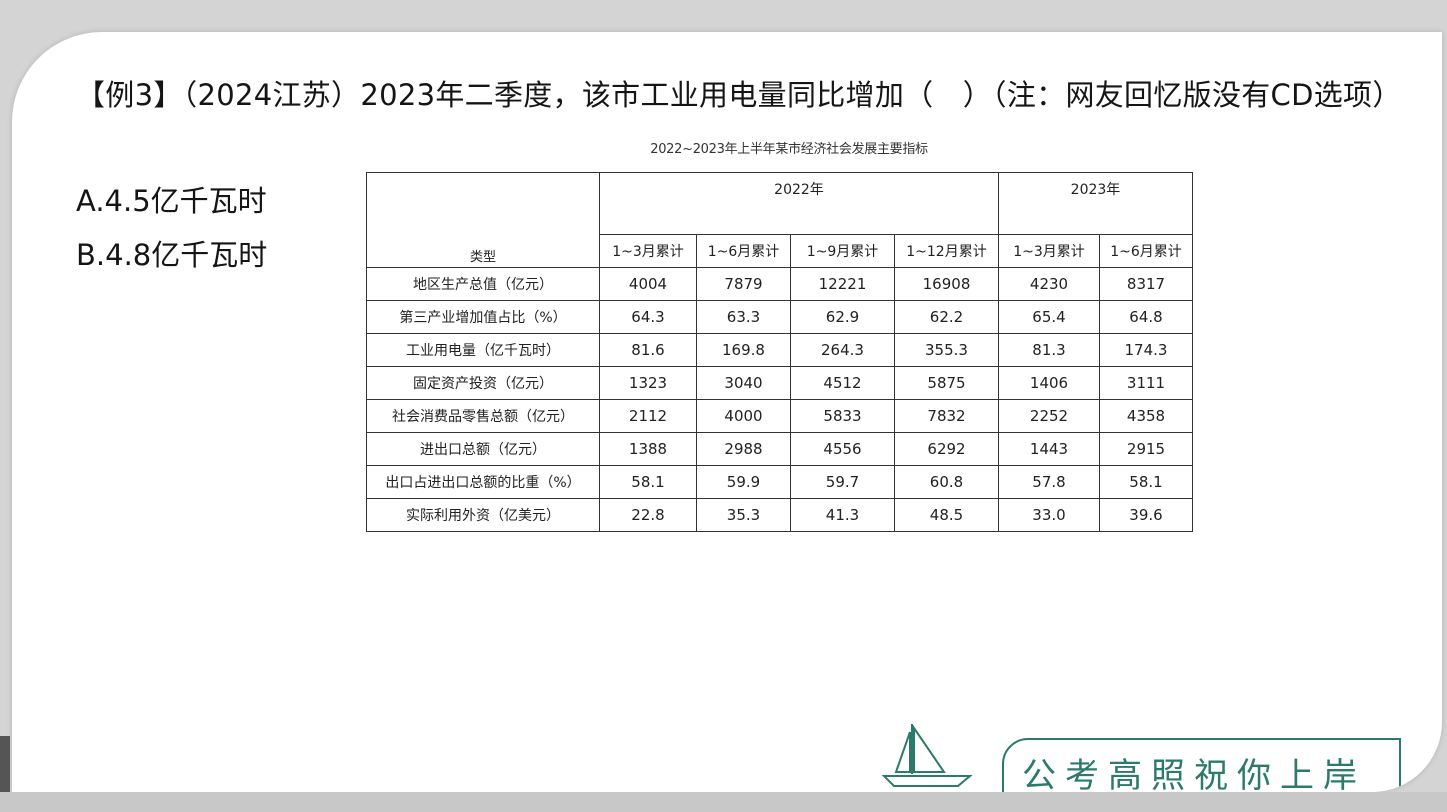 This screenshot has height=812, width=1447. I want to click on row-label: 固定资产投资（亿元）, so click(483, 383).